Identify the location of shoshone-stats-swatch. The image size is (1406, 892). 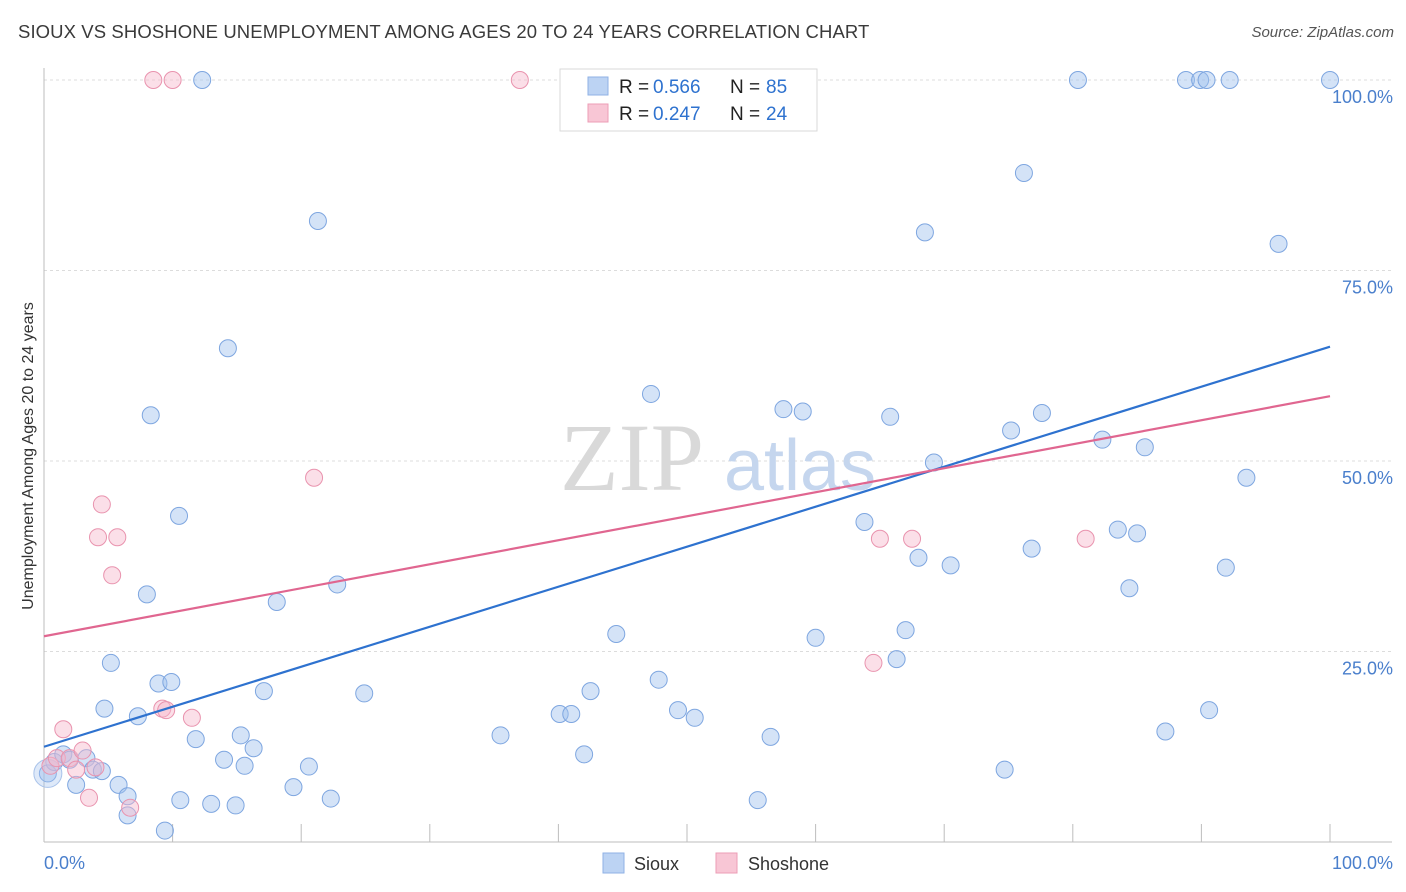
(598, 113).